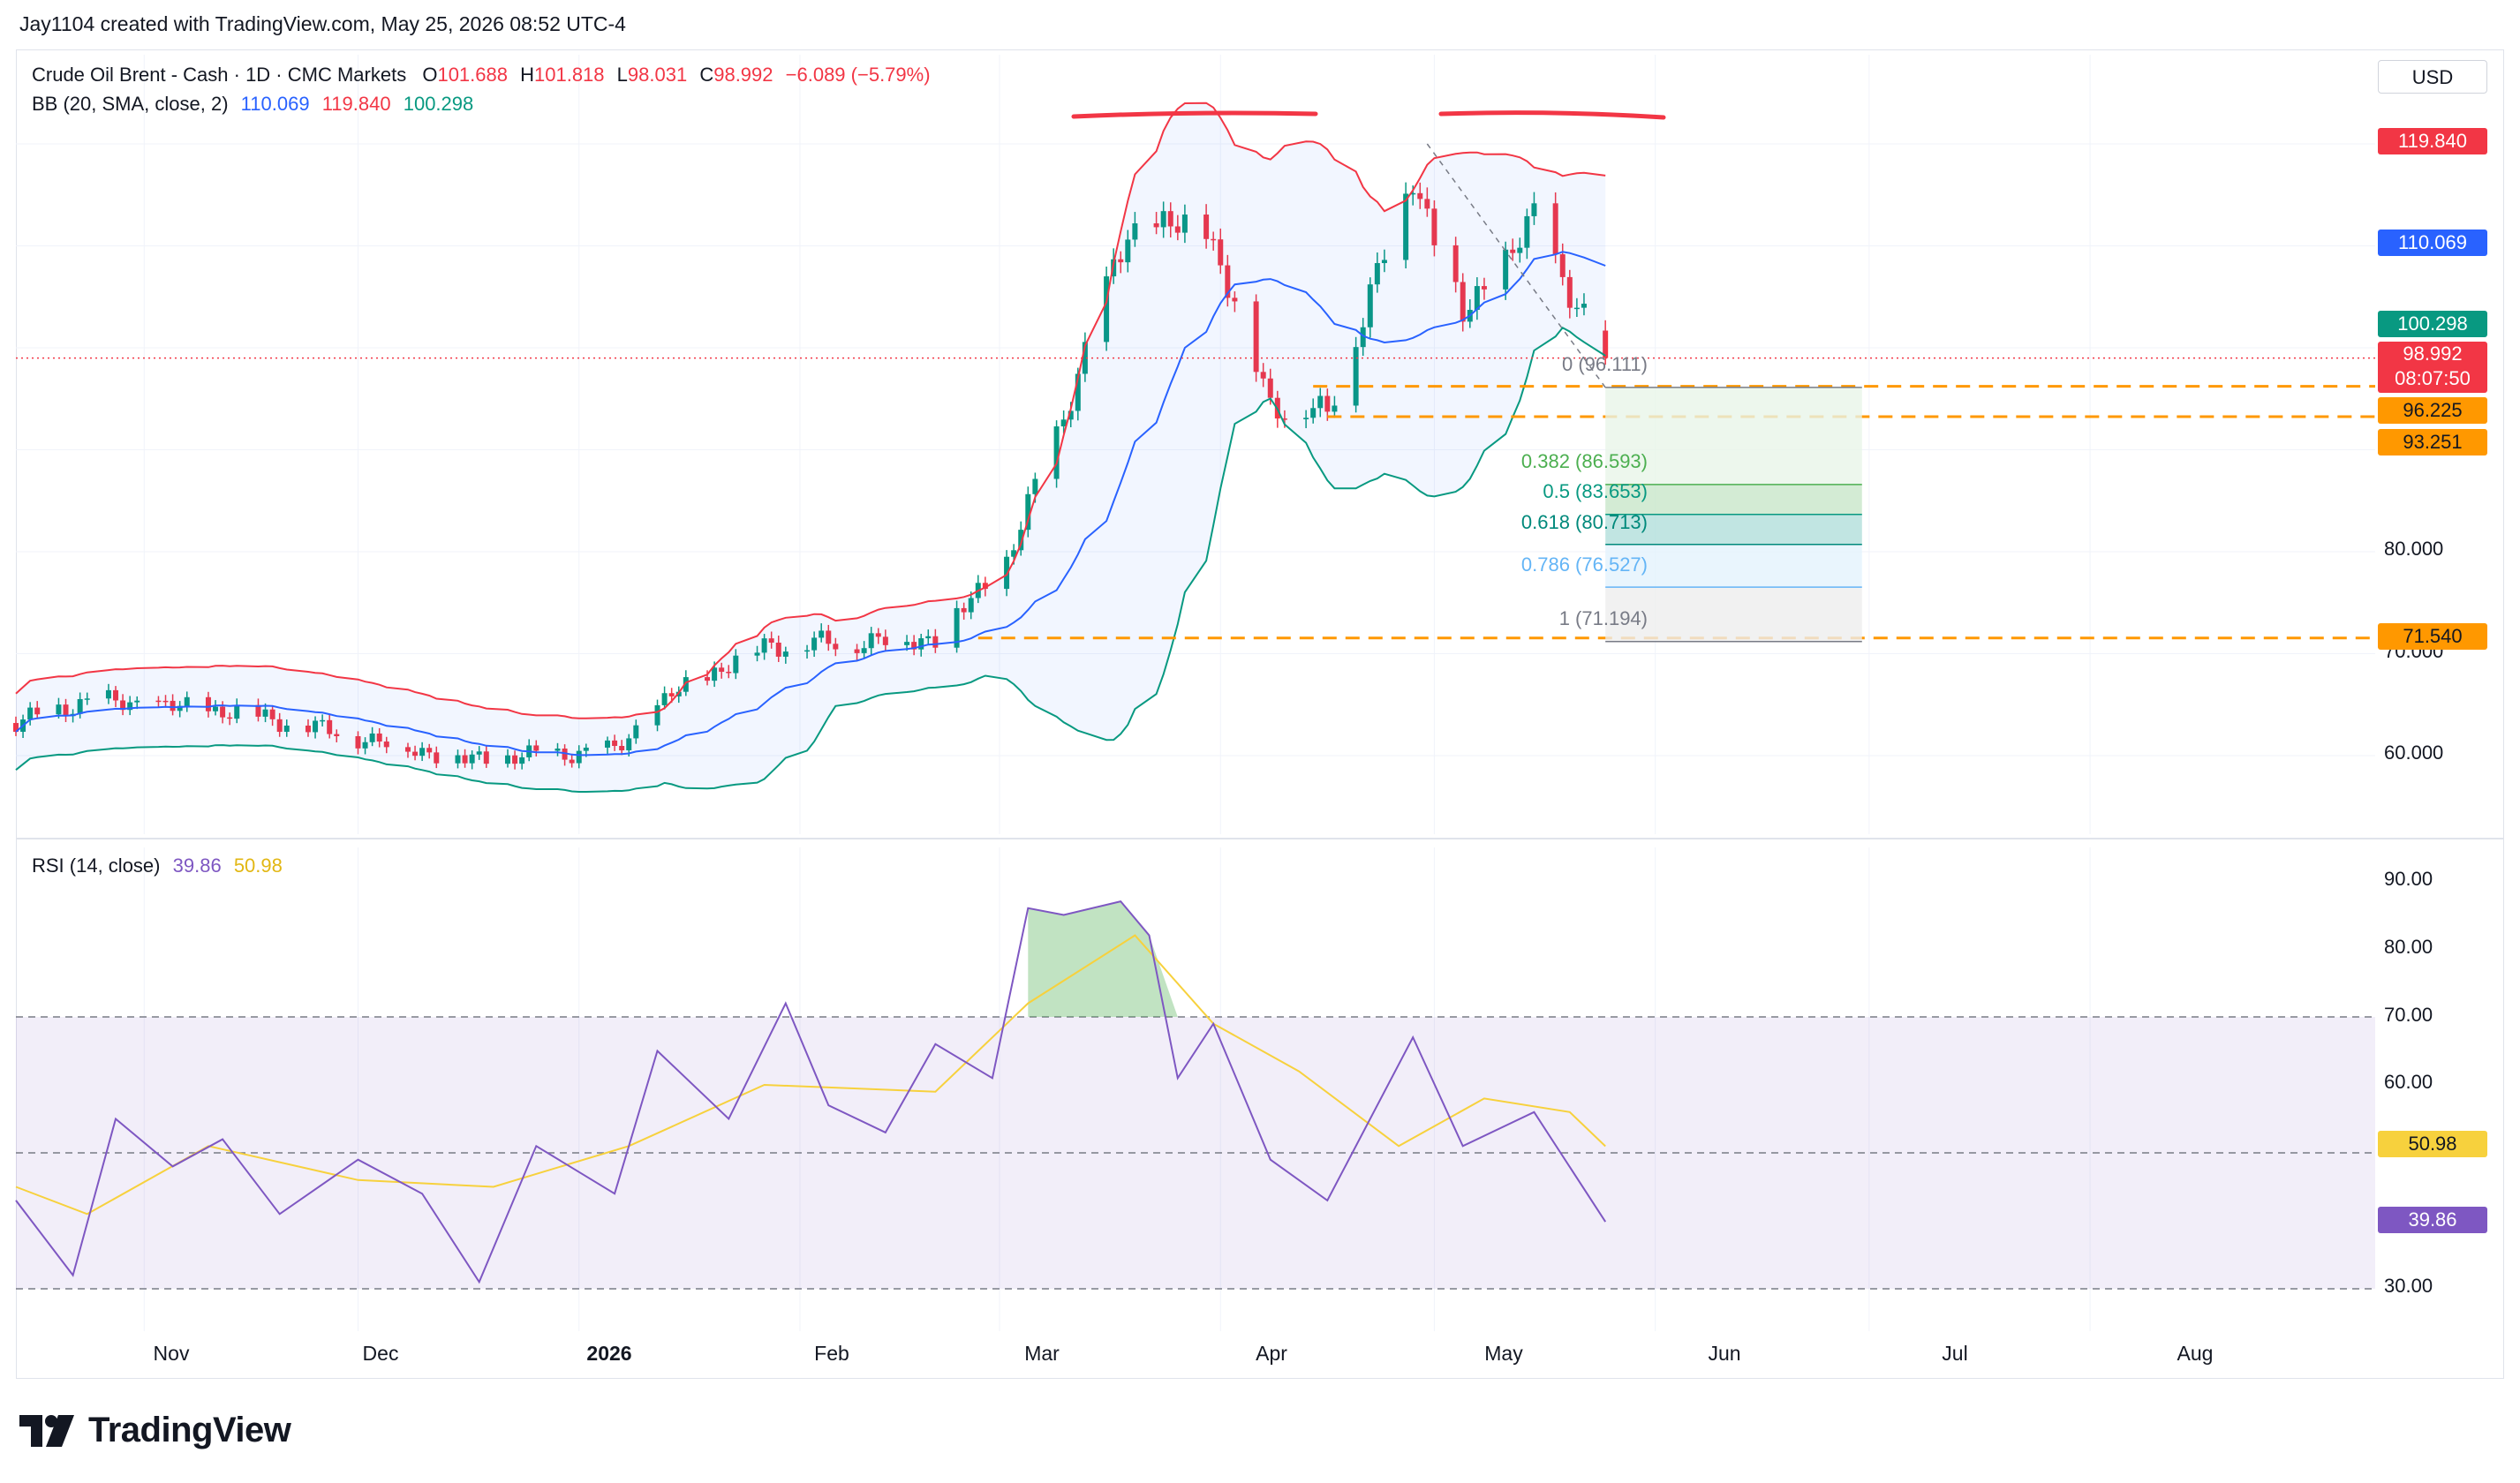 This screenshot has height=1483, width=2520. Describe the element at coordinates (130, 104) in the screenshot. I see `bb-label: BB (20, SMA, close, 2)` at that location.